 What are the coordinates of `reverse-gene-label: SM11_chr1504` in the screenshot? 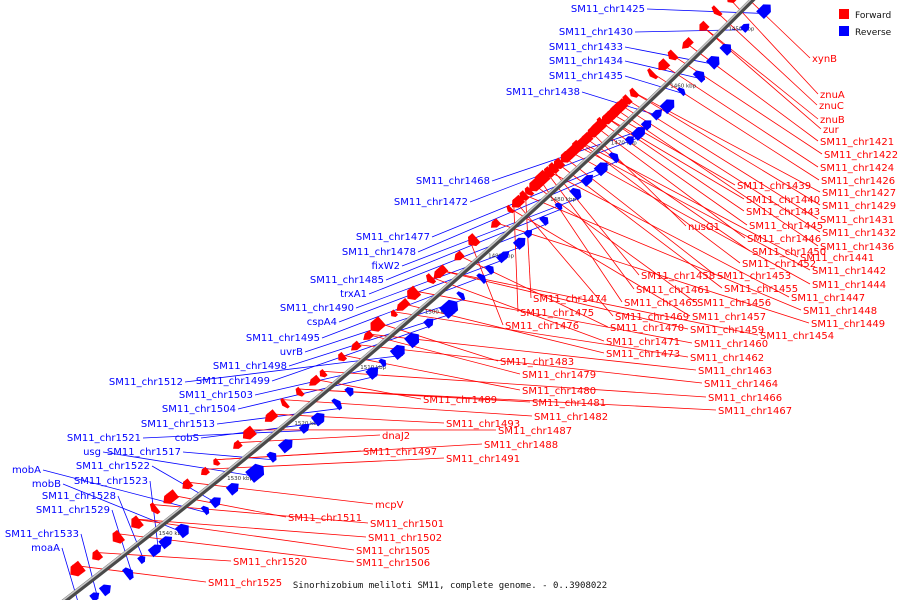 It's located at (199, 409).